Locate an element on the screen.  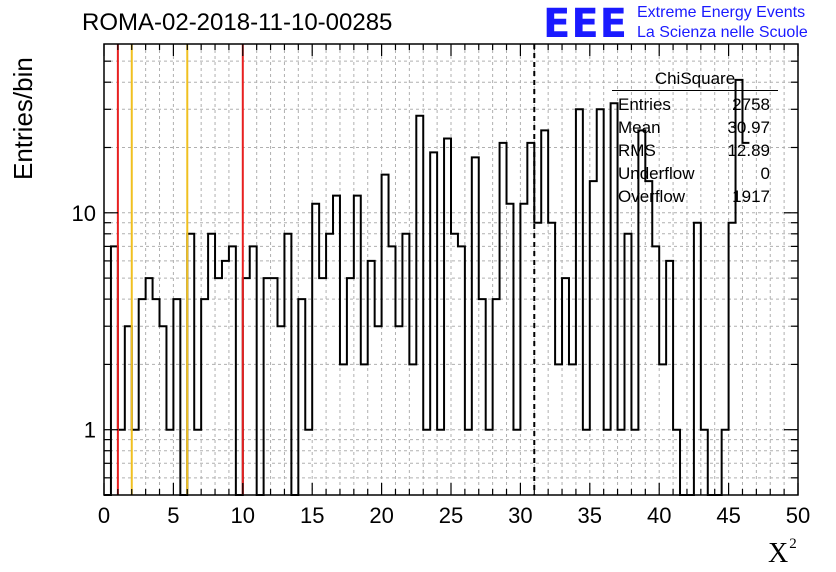
stats-label: Mean is located at coordinates (639, 127).